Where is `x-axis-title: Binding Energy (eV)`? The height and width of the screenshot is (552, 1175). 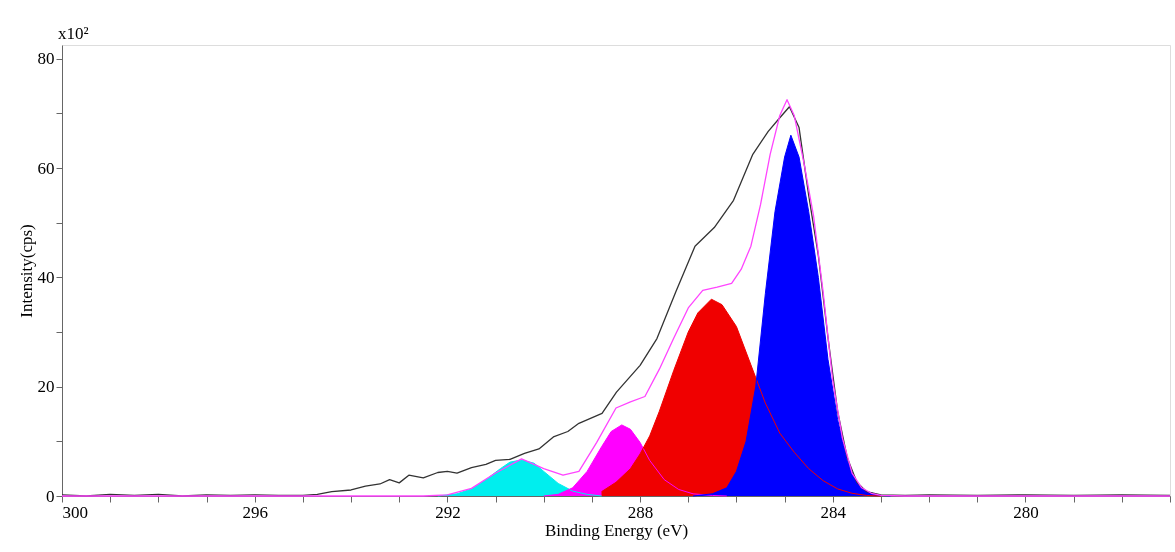
x-axis-title: Binding Energy (eV) is located at coordinates (616, 530).